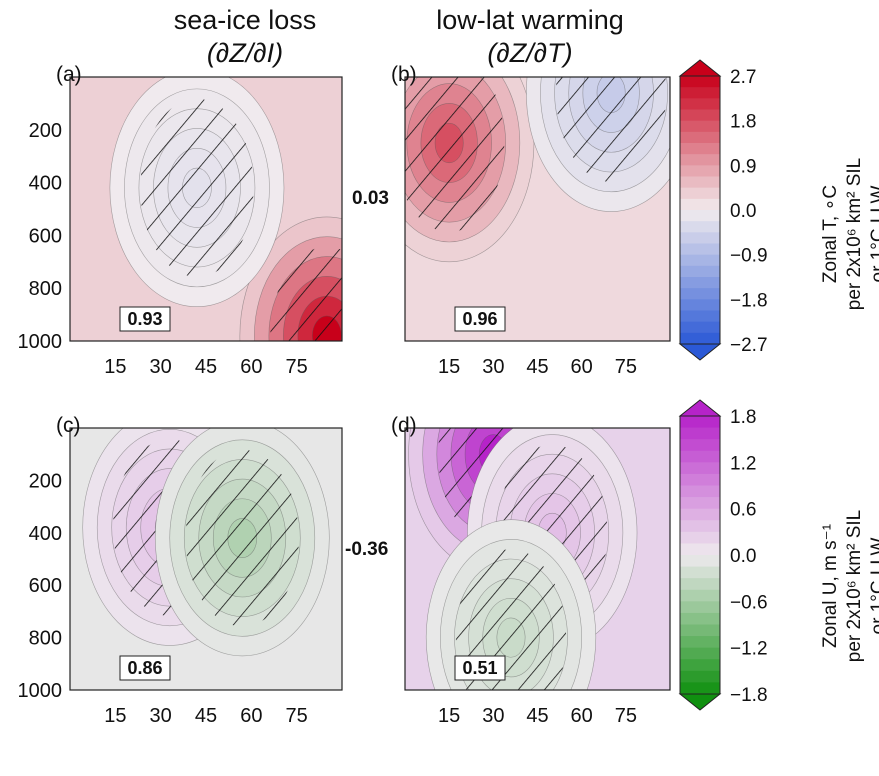 This screenshot has height=776, width=879. I want to click on correlation-top: 0.03, so click(370, 198).